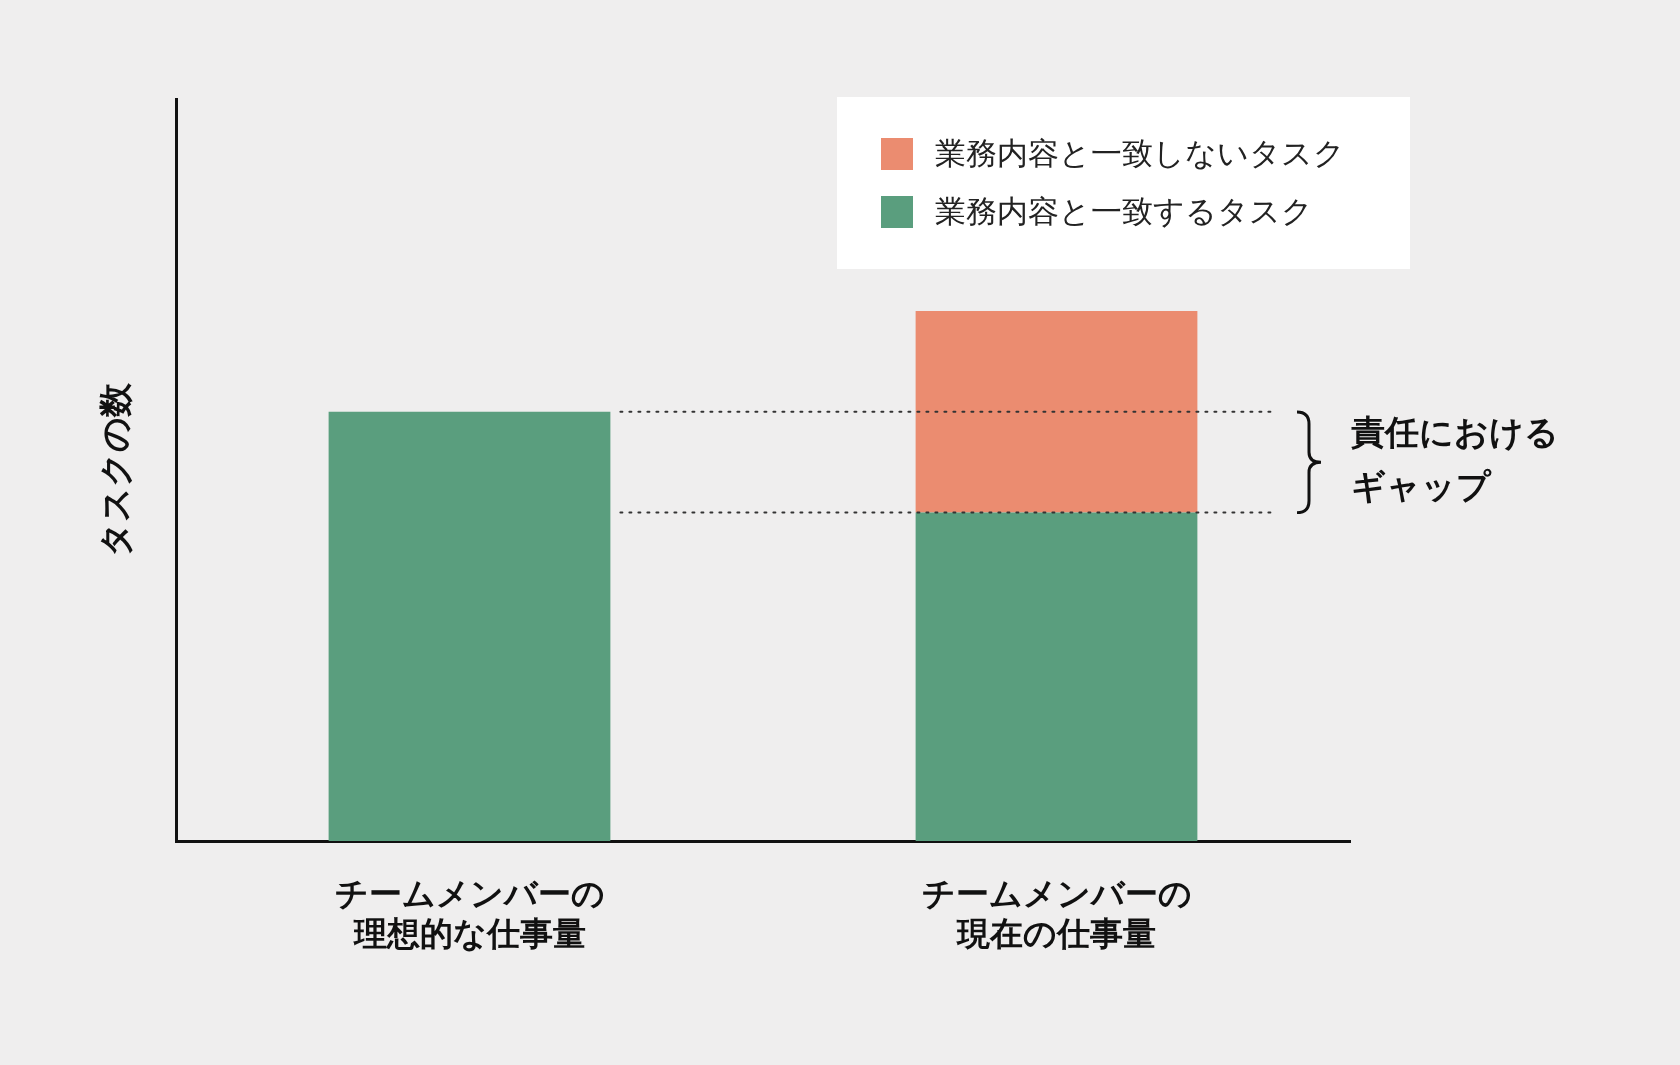 Image resolution: width=1680 pixels, height=1065 pixels. Describe the element at coordinates (1455, 458) in the screenshot. I see `text: 責任におけるギャップ` at that location.